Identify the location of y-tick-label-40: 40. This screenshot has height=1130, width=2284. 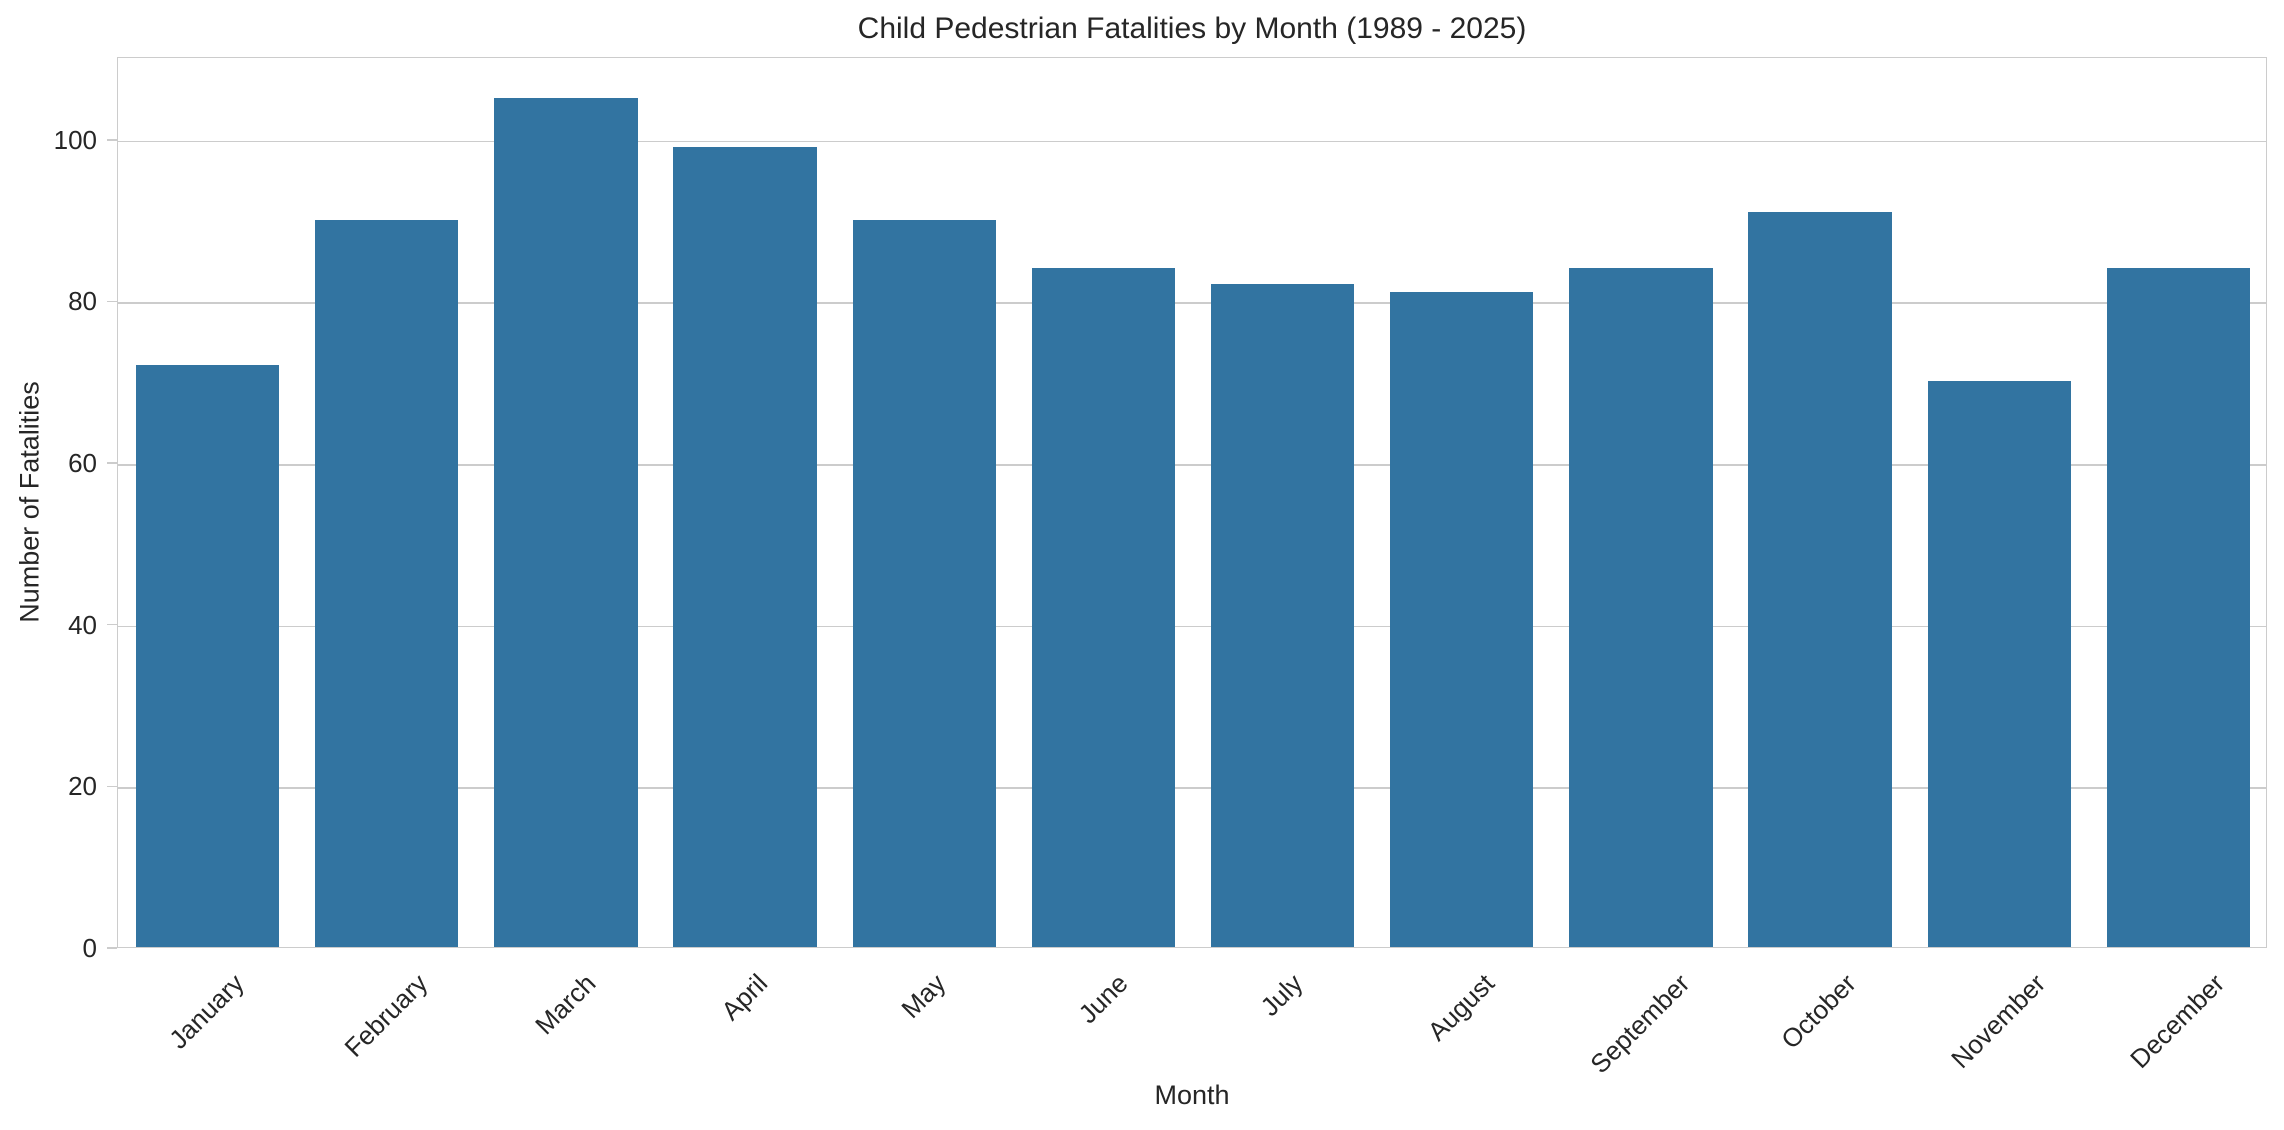
(82, 624).